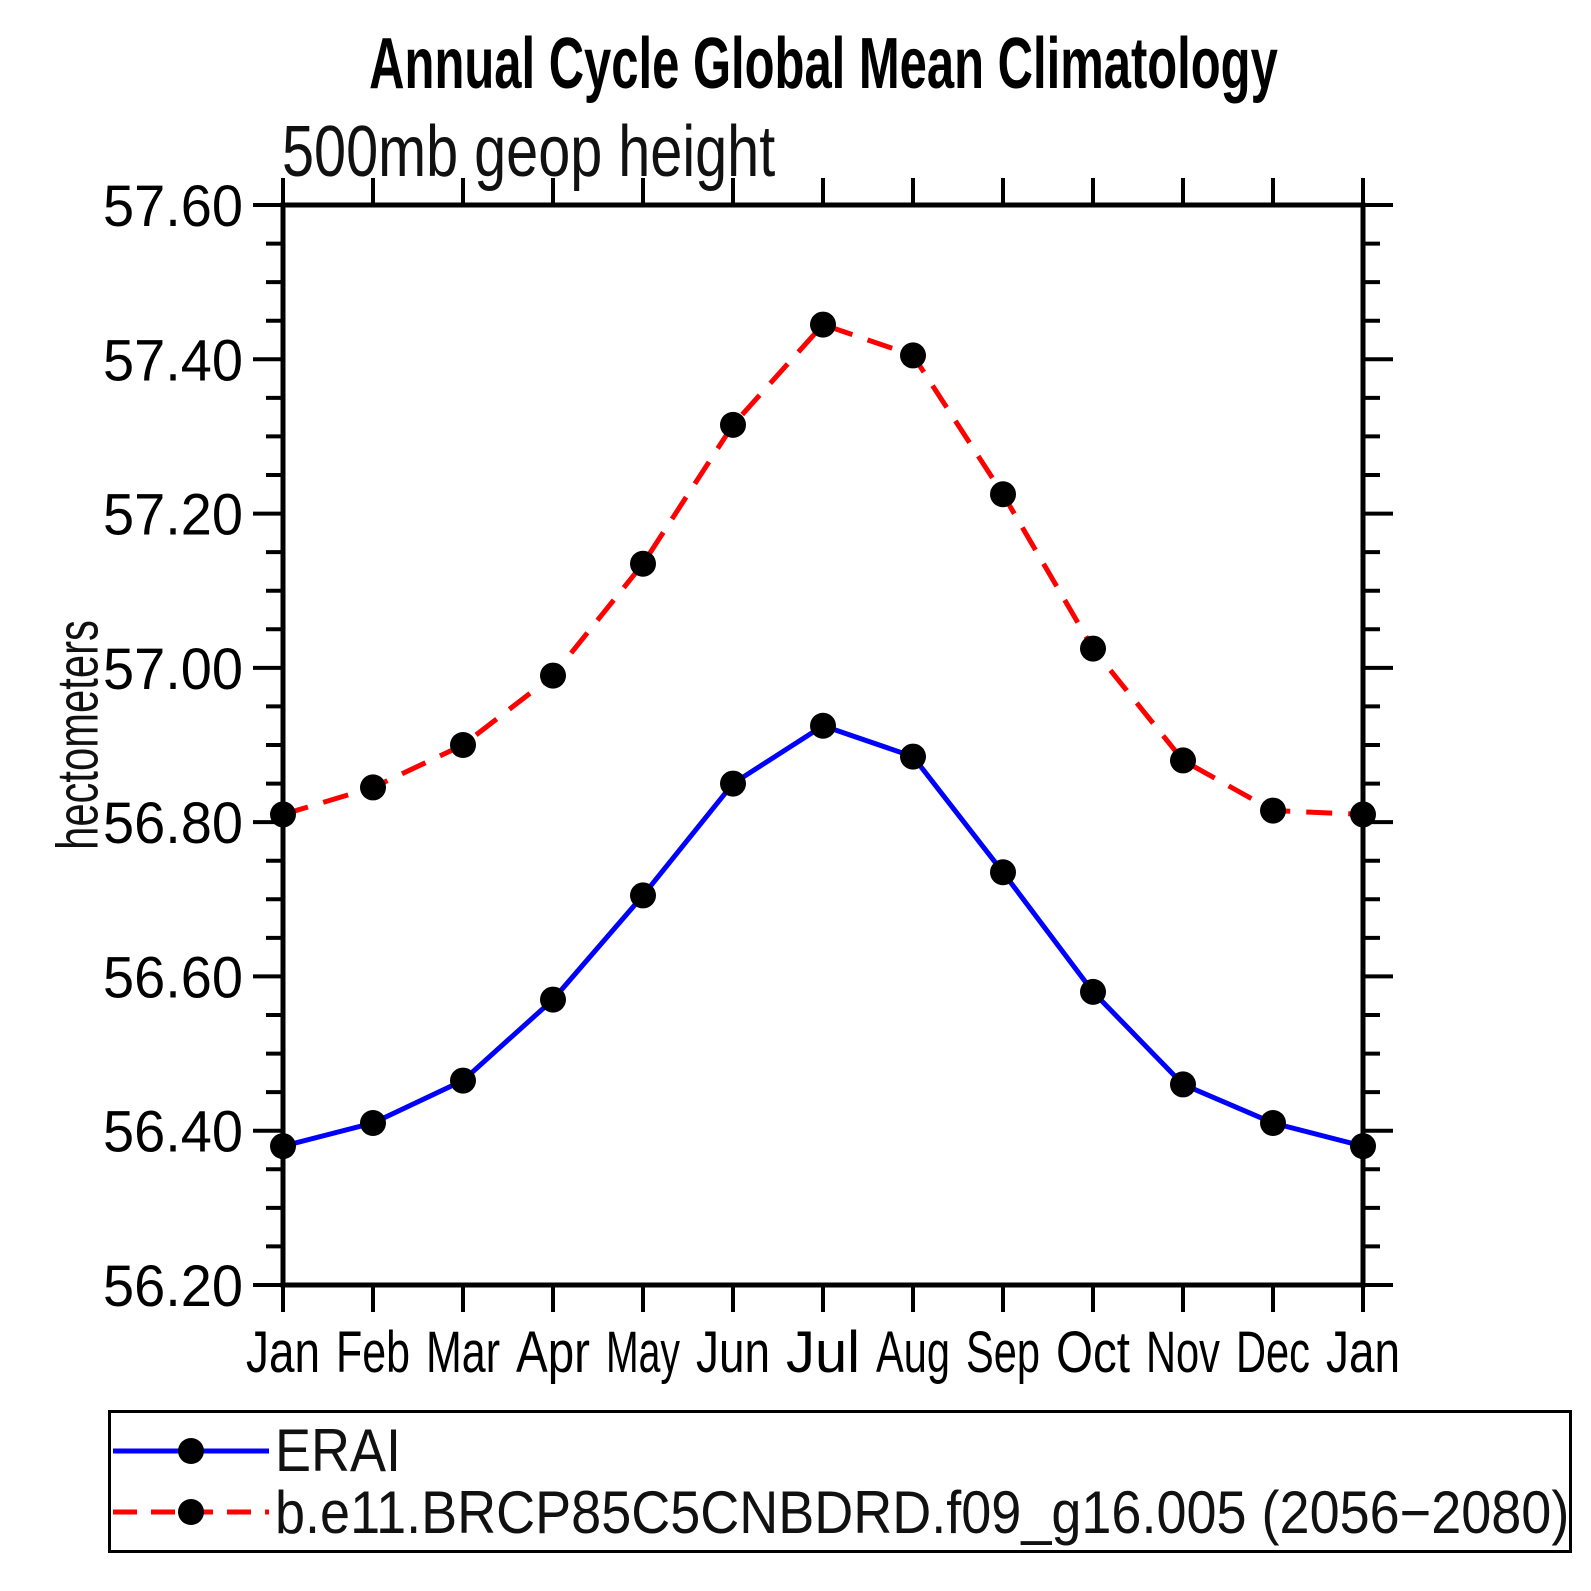 The width and height of the screenshot is (1591, 1591). What do you see at coordinates (913, 1352) in the screenshot?
I see `x-tick-label: Aug` at bounding box center [913, 1352].